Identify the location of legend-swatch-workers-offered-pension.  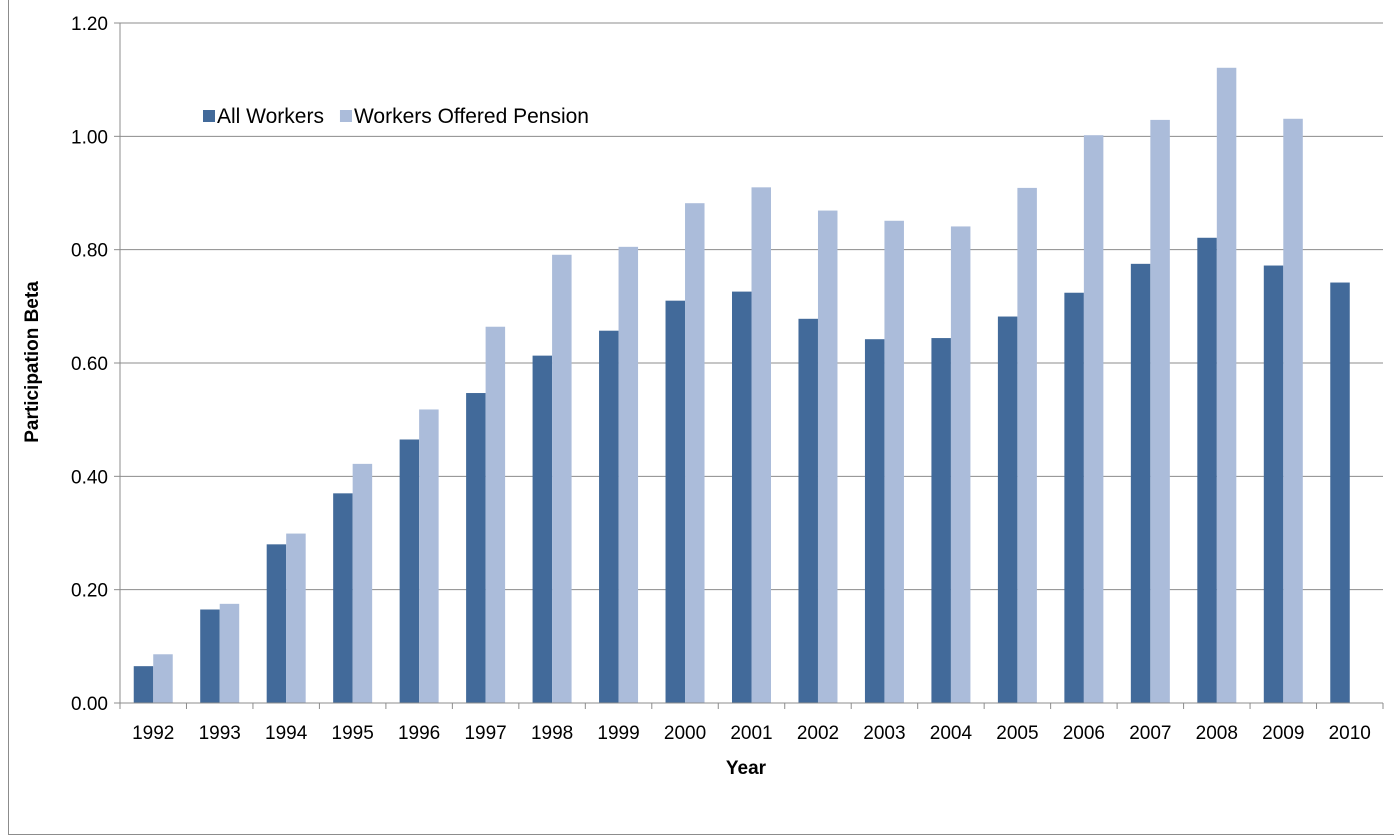
(345, 116).